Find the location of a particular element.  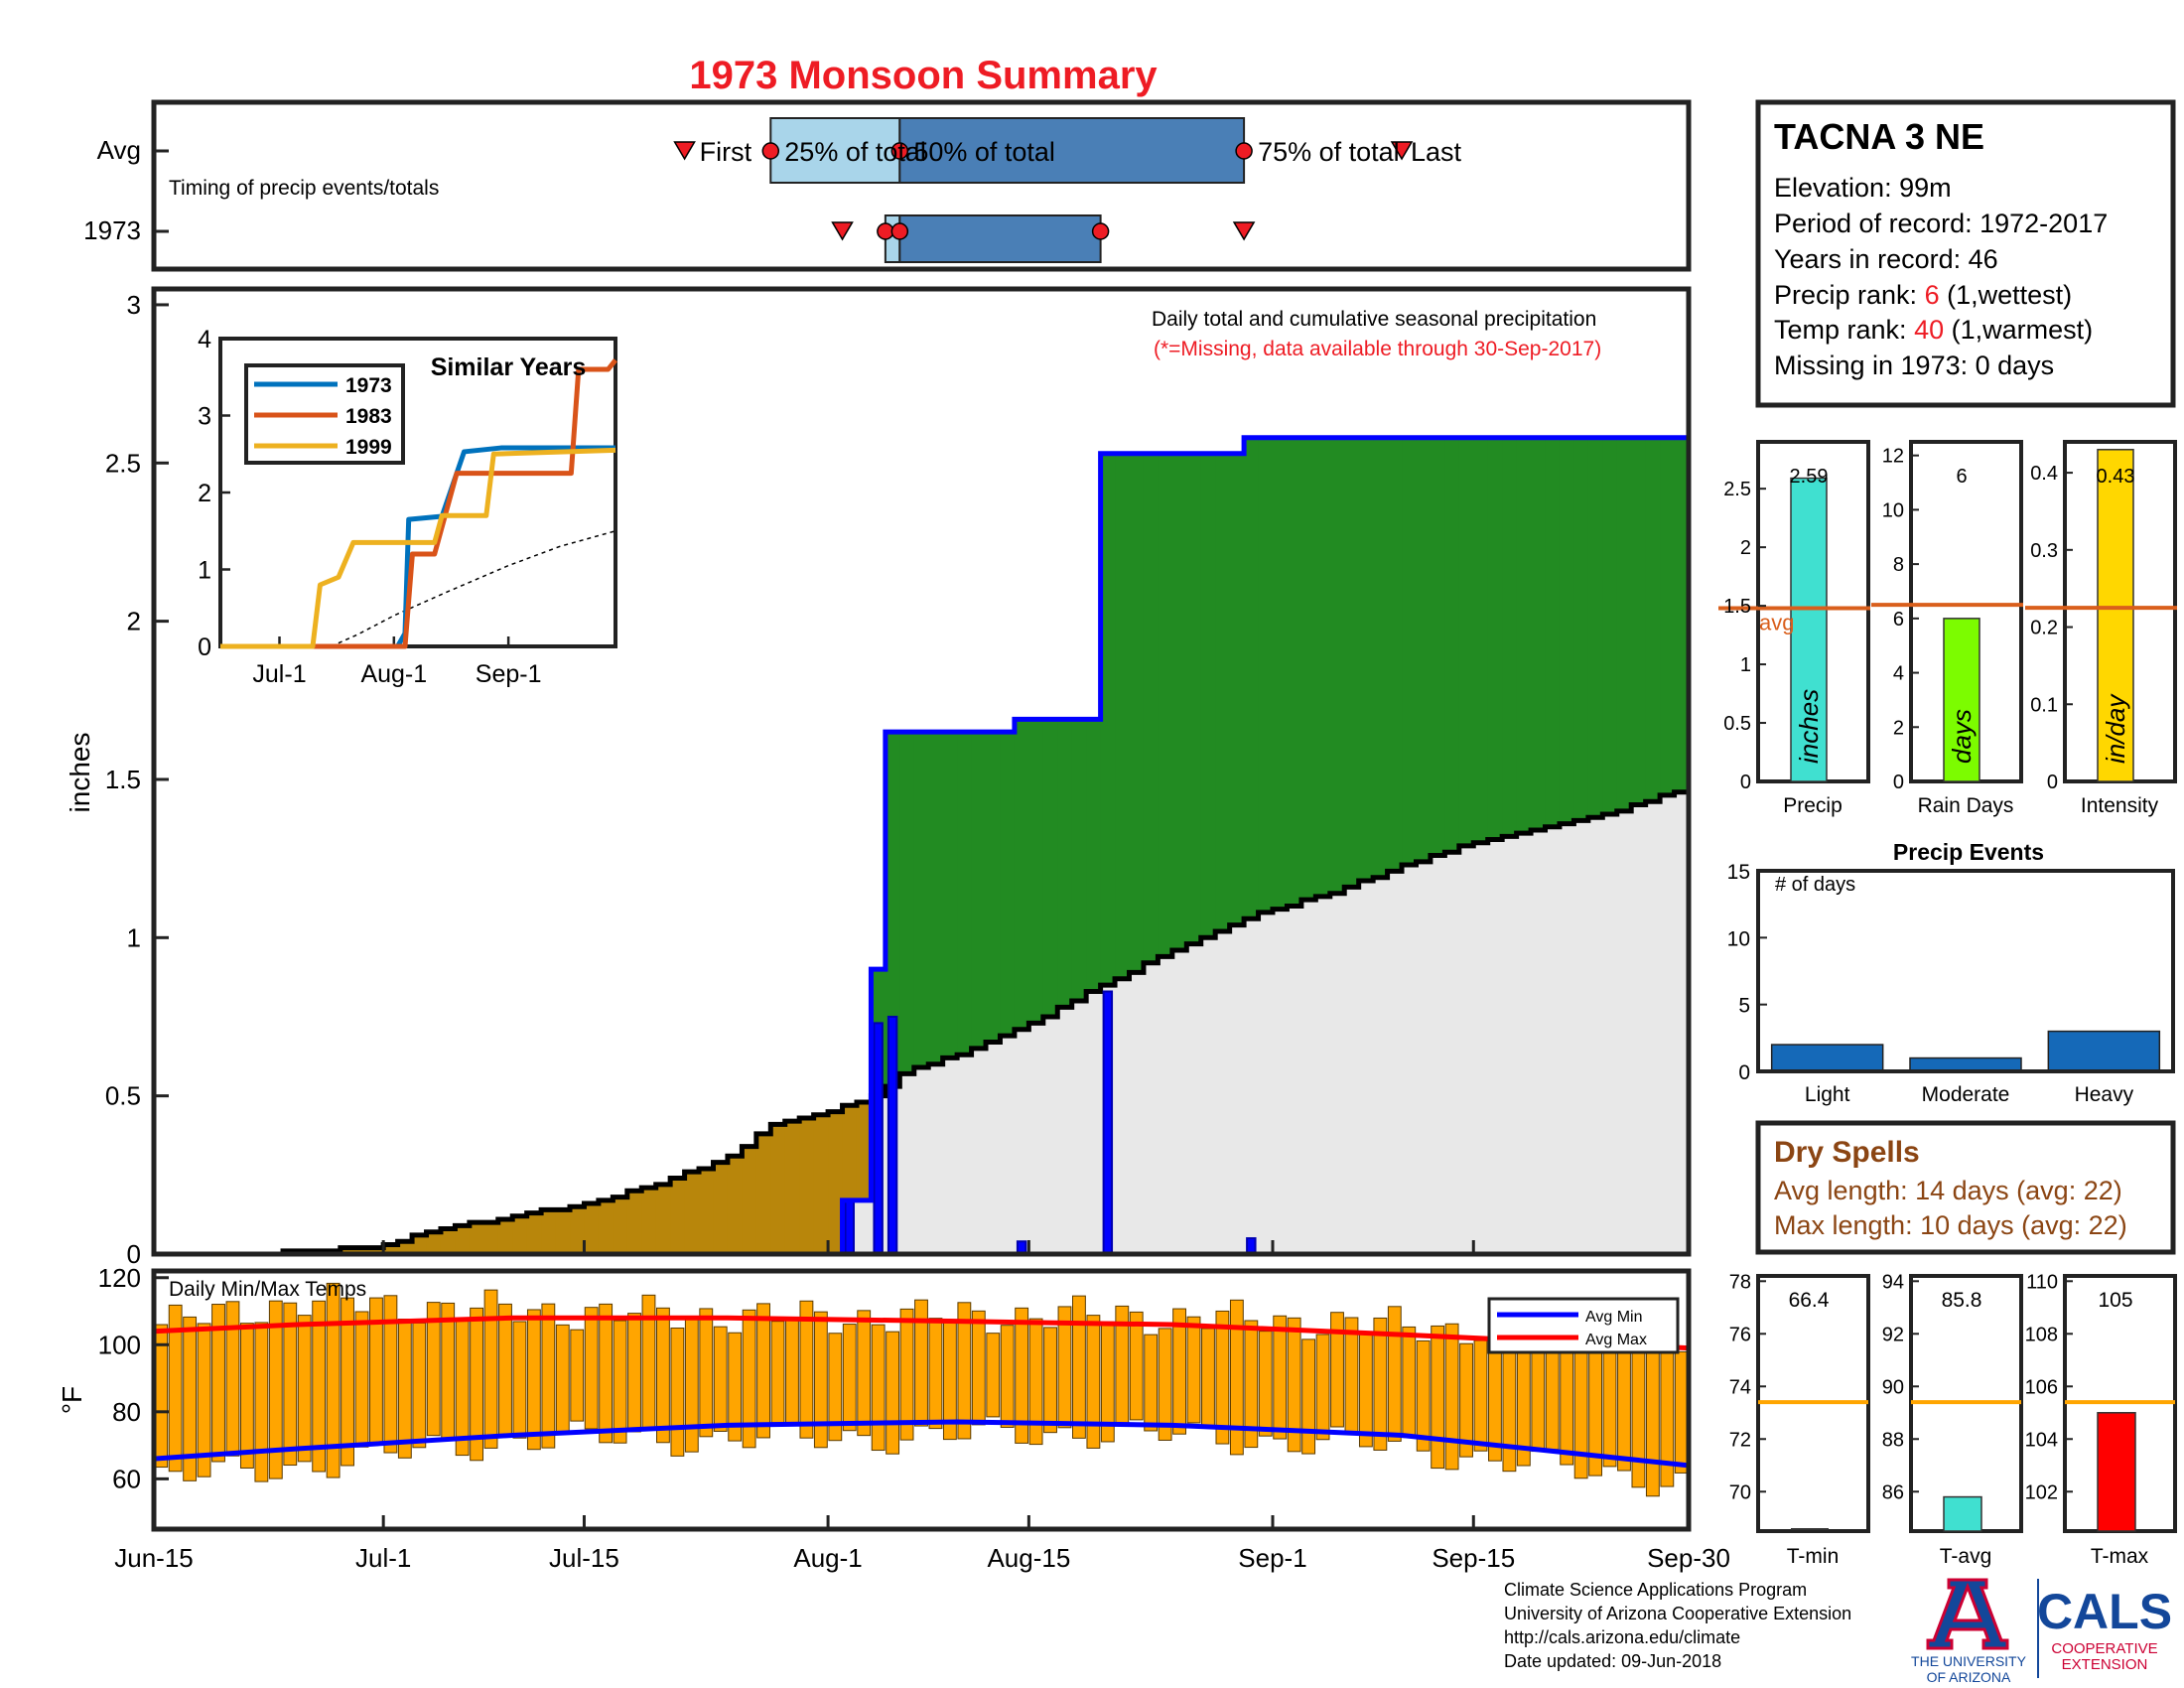

mini-y-tick-label: 0.3 is located at coordinates (2044, 551).